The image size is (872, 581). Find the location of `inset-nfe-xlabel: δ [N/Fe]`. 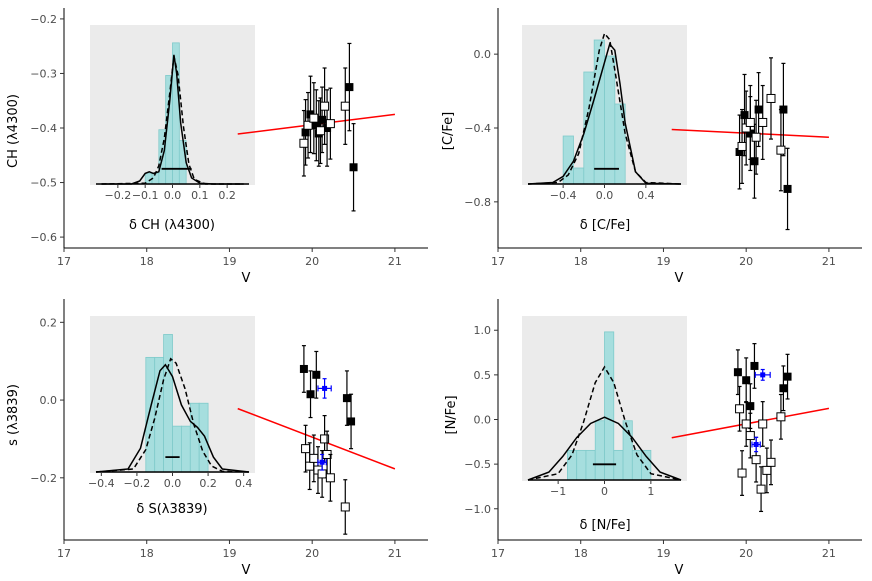

inset-nfe-xlabel: δ [N/Fe] is located at coordinates (604, 525).